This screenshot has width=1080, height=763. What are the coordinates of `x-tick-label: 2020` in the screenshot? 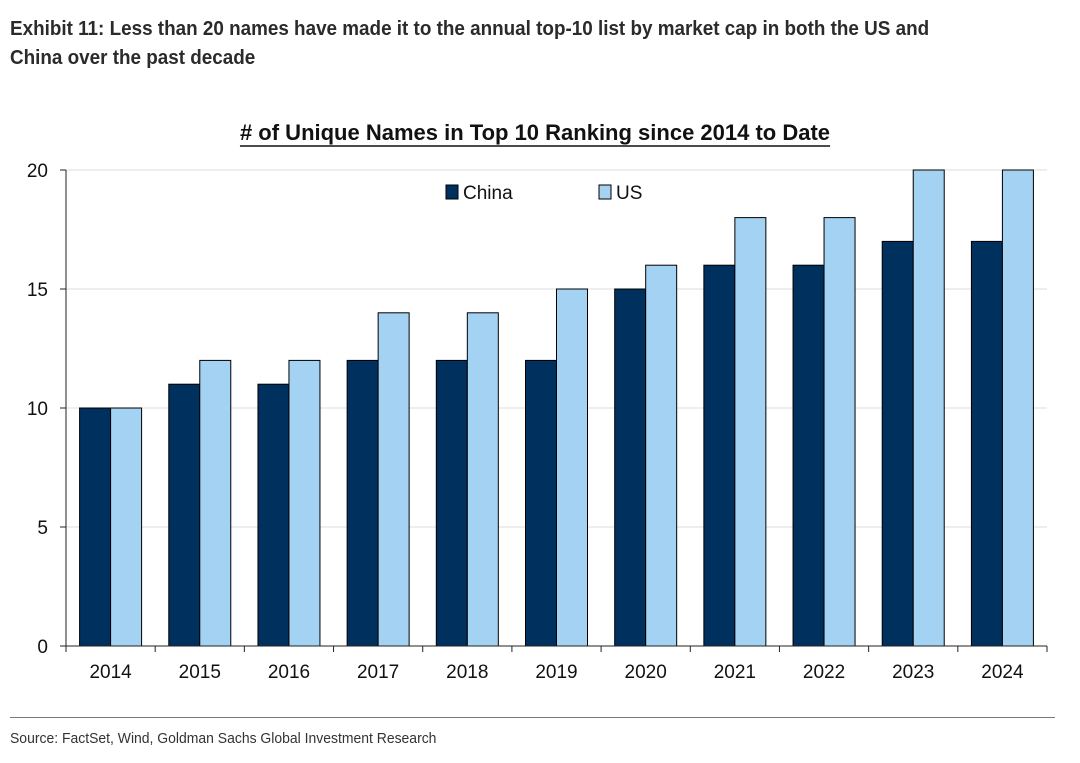 It's located at (646, 672).